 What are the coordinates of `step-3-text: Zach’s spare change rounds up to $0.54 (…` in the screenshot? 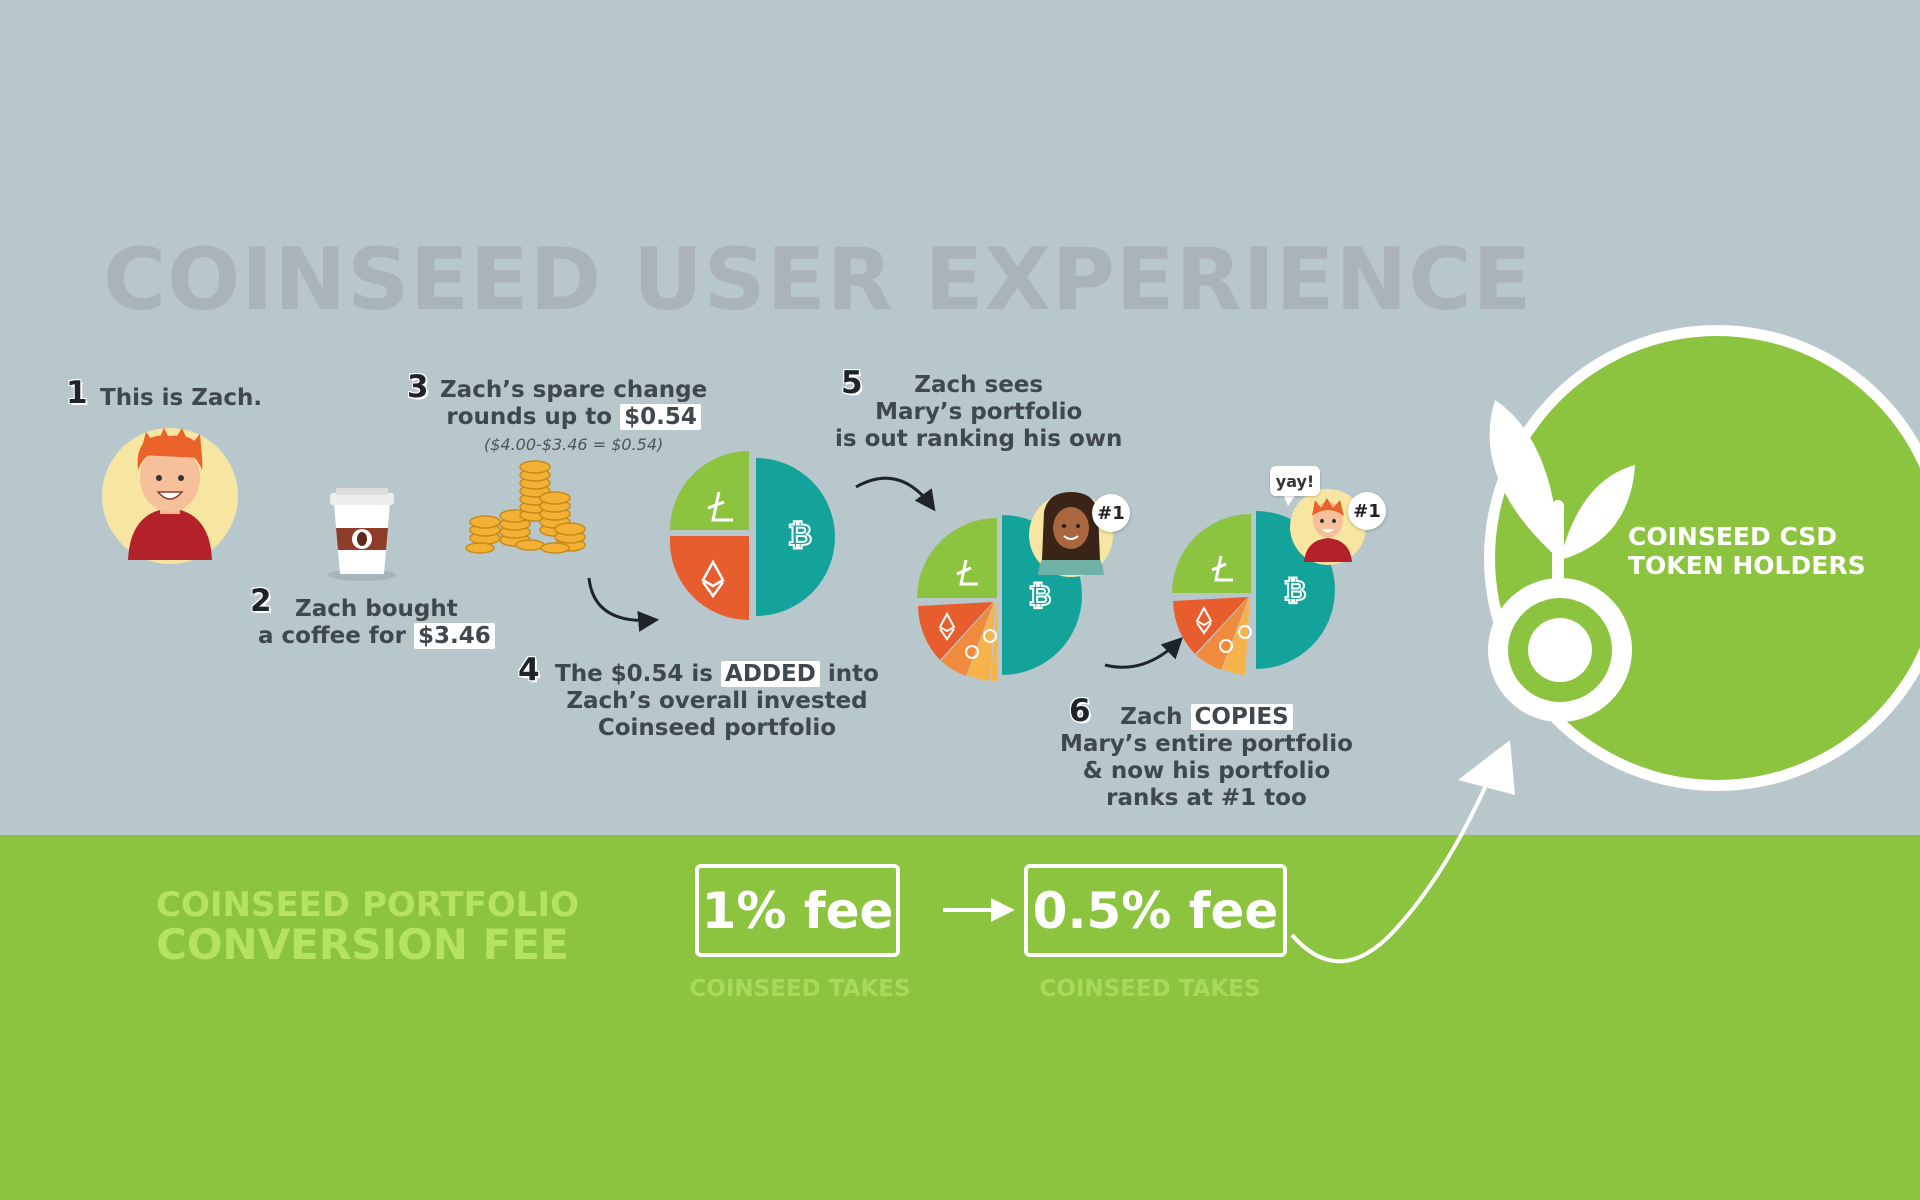 It's located at (573, 417).